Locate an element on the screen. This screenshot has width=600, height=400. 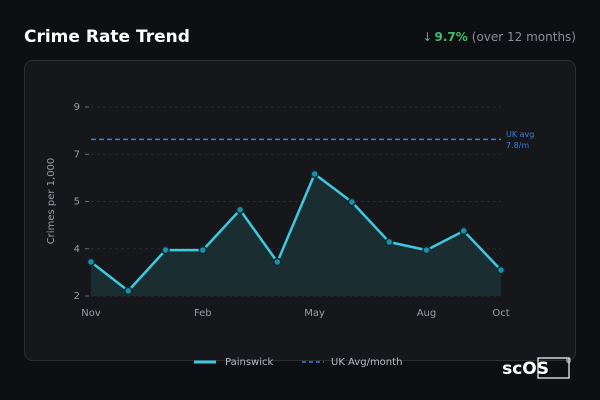
y-axis-label: Crimes per 1,000 is located at coordinates (51, 201).